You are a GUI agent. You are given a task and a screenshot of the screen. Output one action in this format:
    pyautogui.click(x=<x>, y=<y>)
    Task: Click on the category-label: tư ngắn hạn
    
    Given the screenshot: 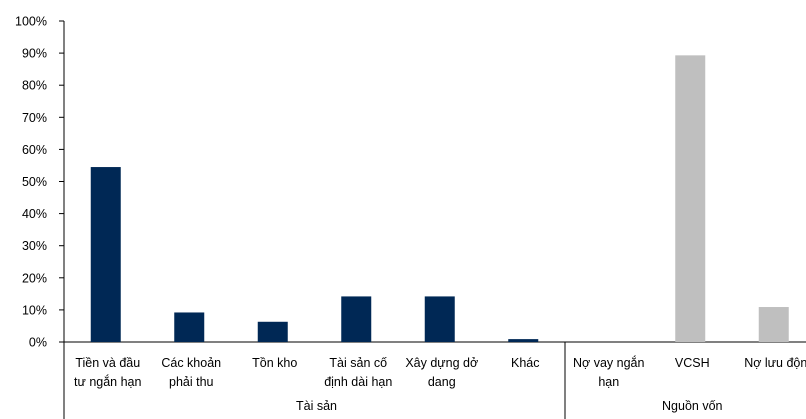 What is the action you would take?
    pyautogui.click(x=107, y=381)
    